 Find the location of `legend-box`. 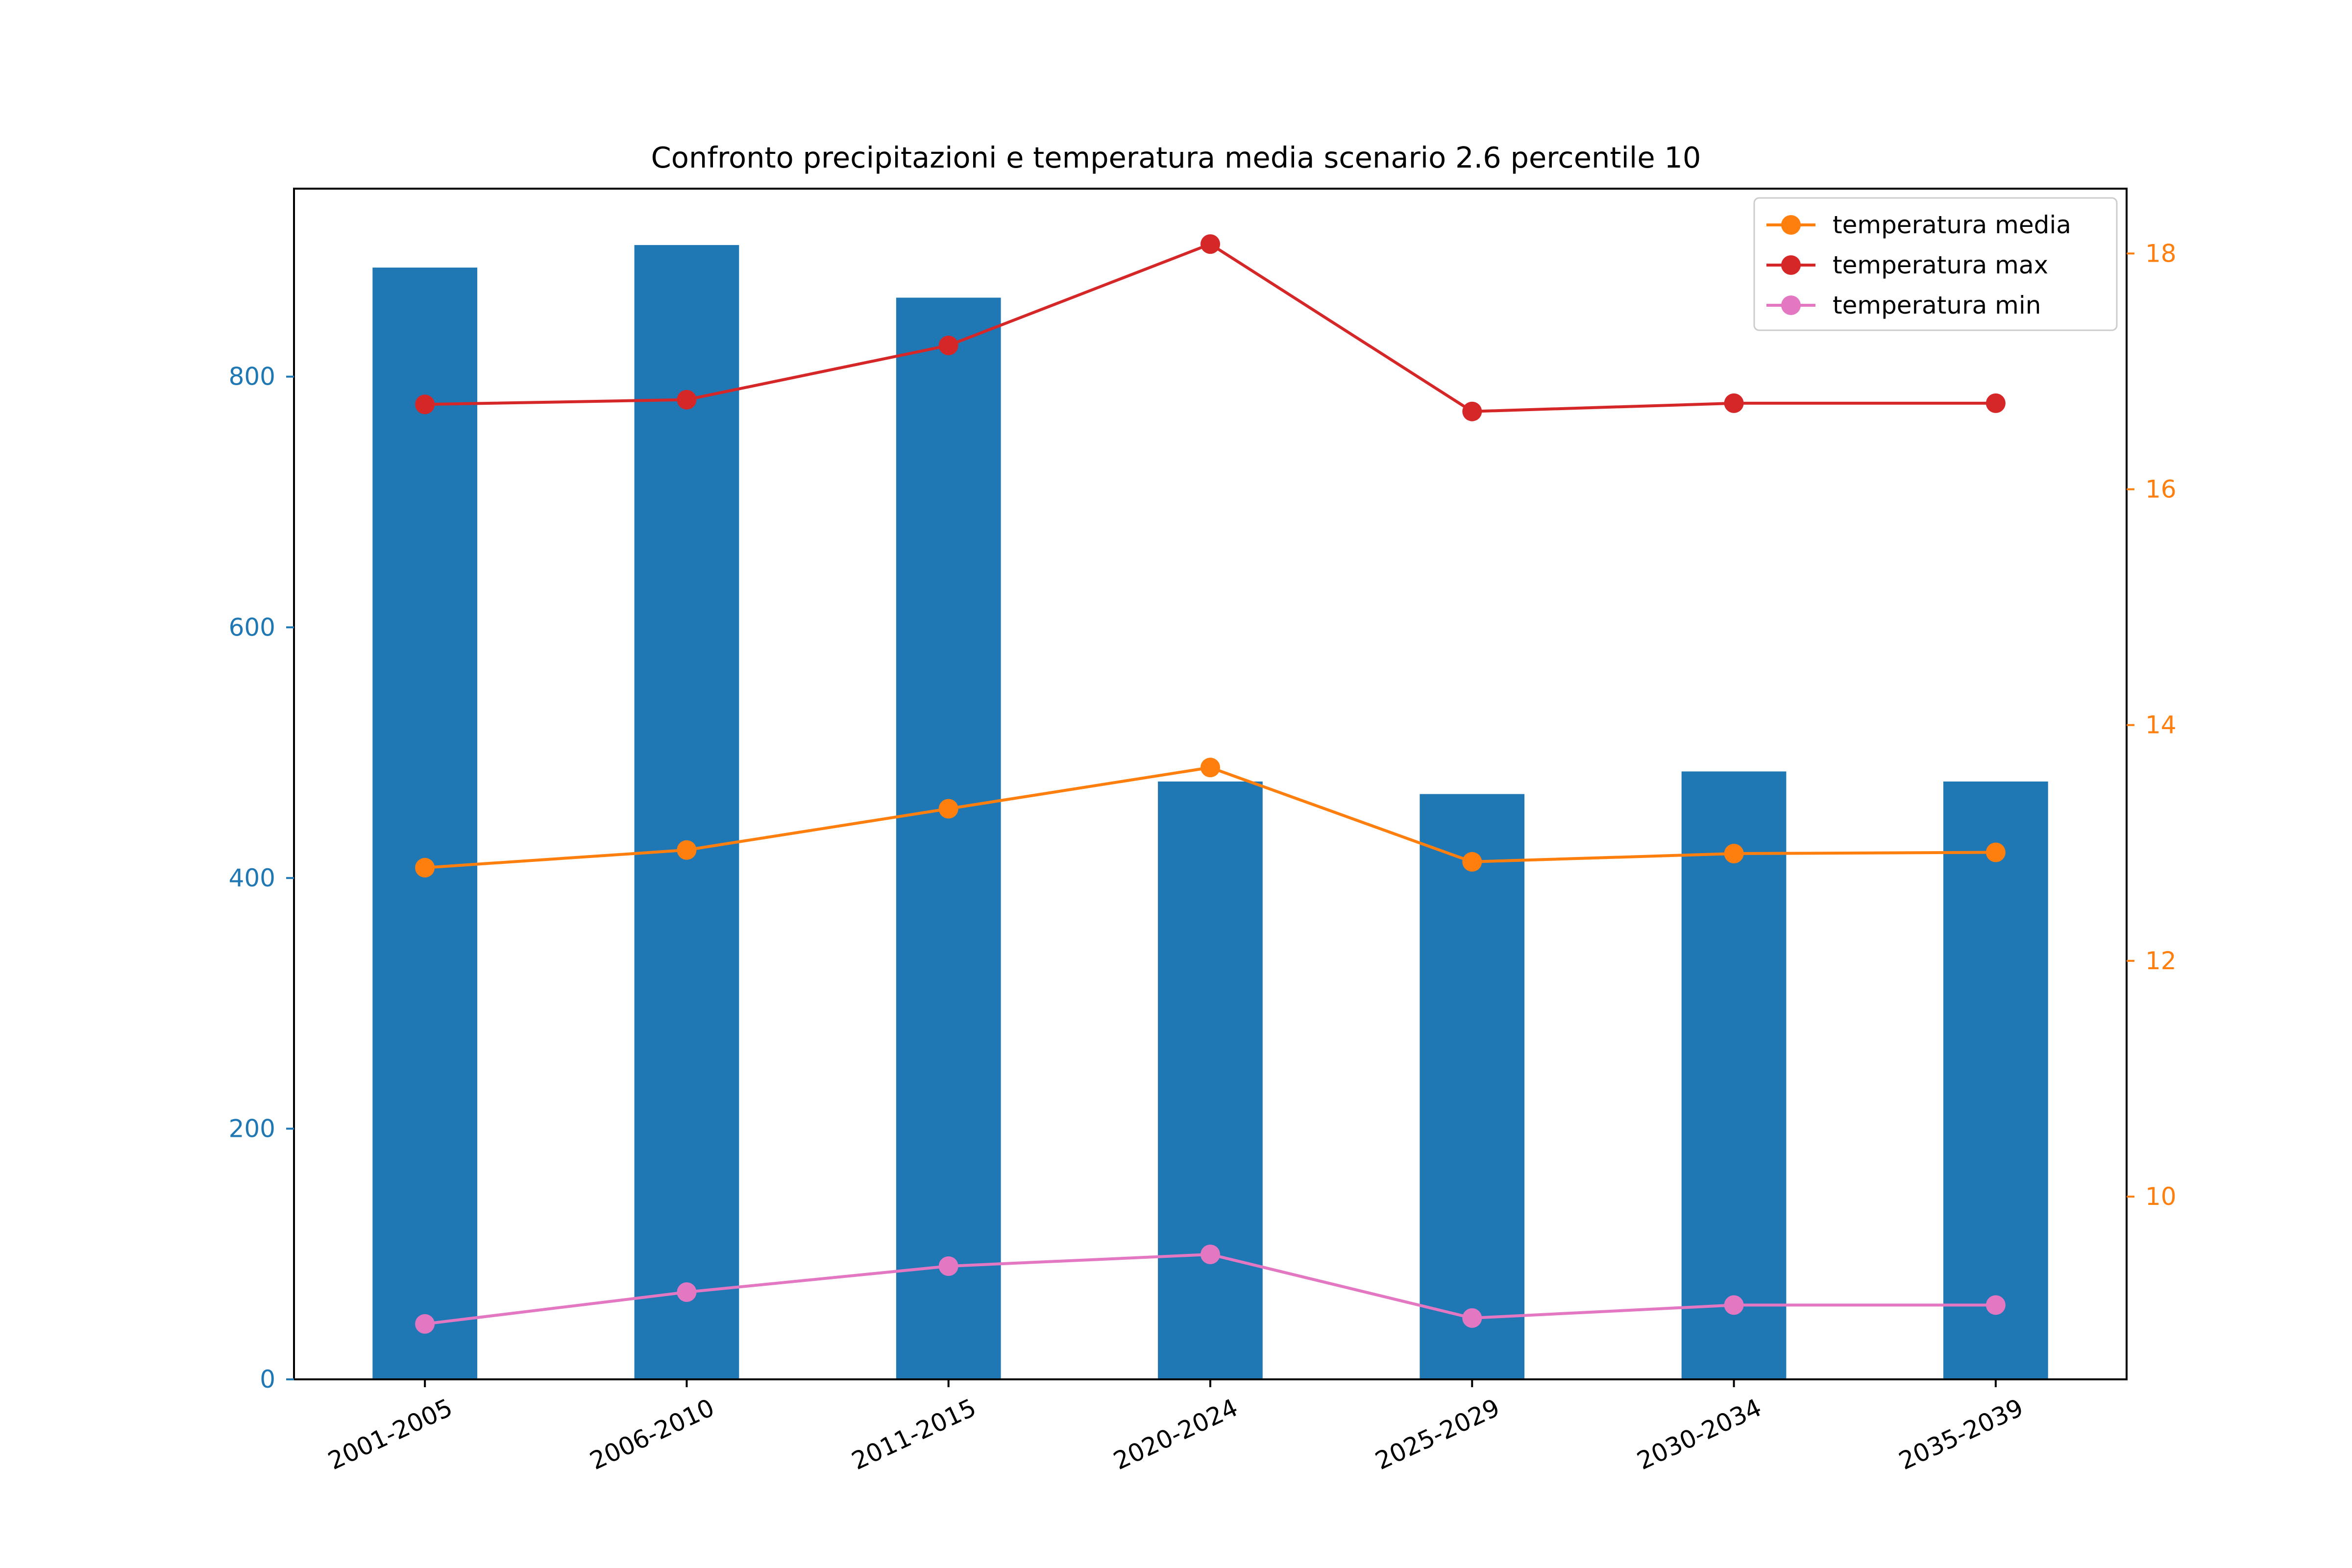

legend-box is located at coordinates (1935, 264).